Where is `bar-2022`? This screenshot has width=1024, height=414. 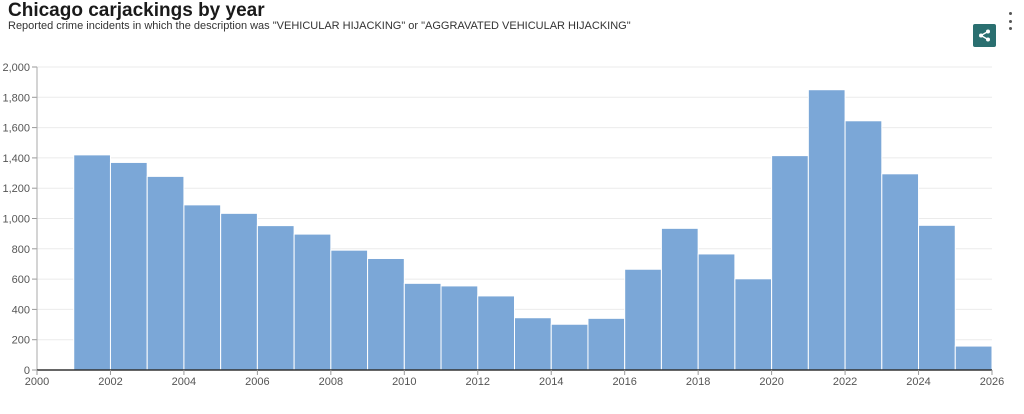
bar-2022 is located at coordinates (863, 245).